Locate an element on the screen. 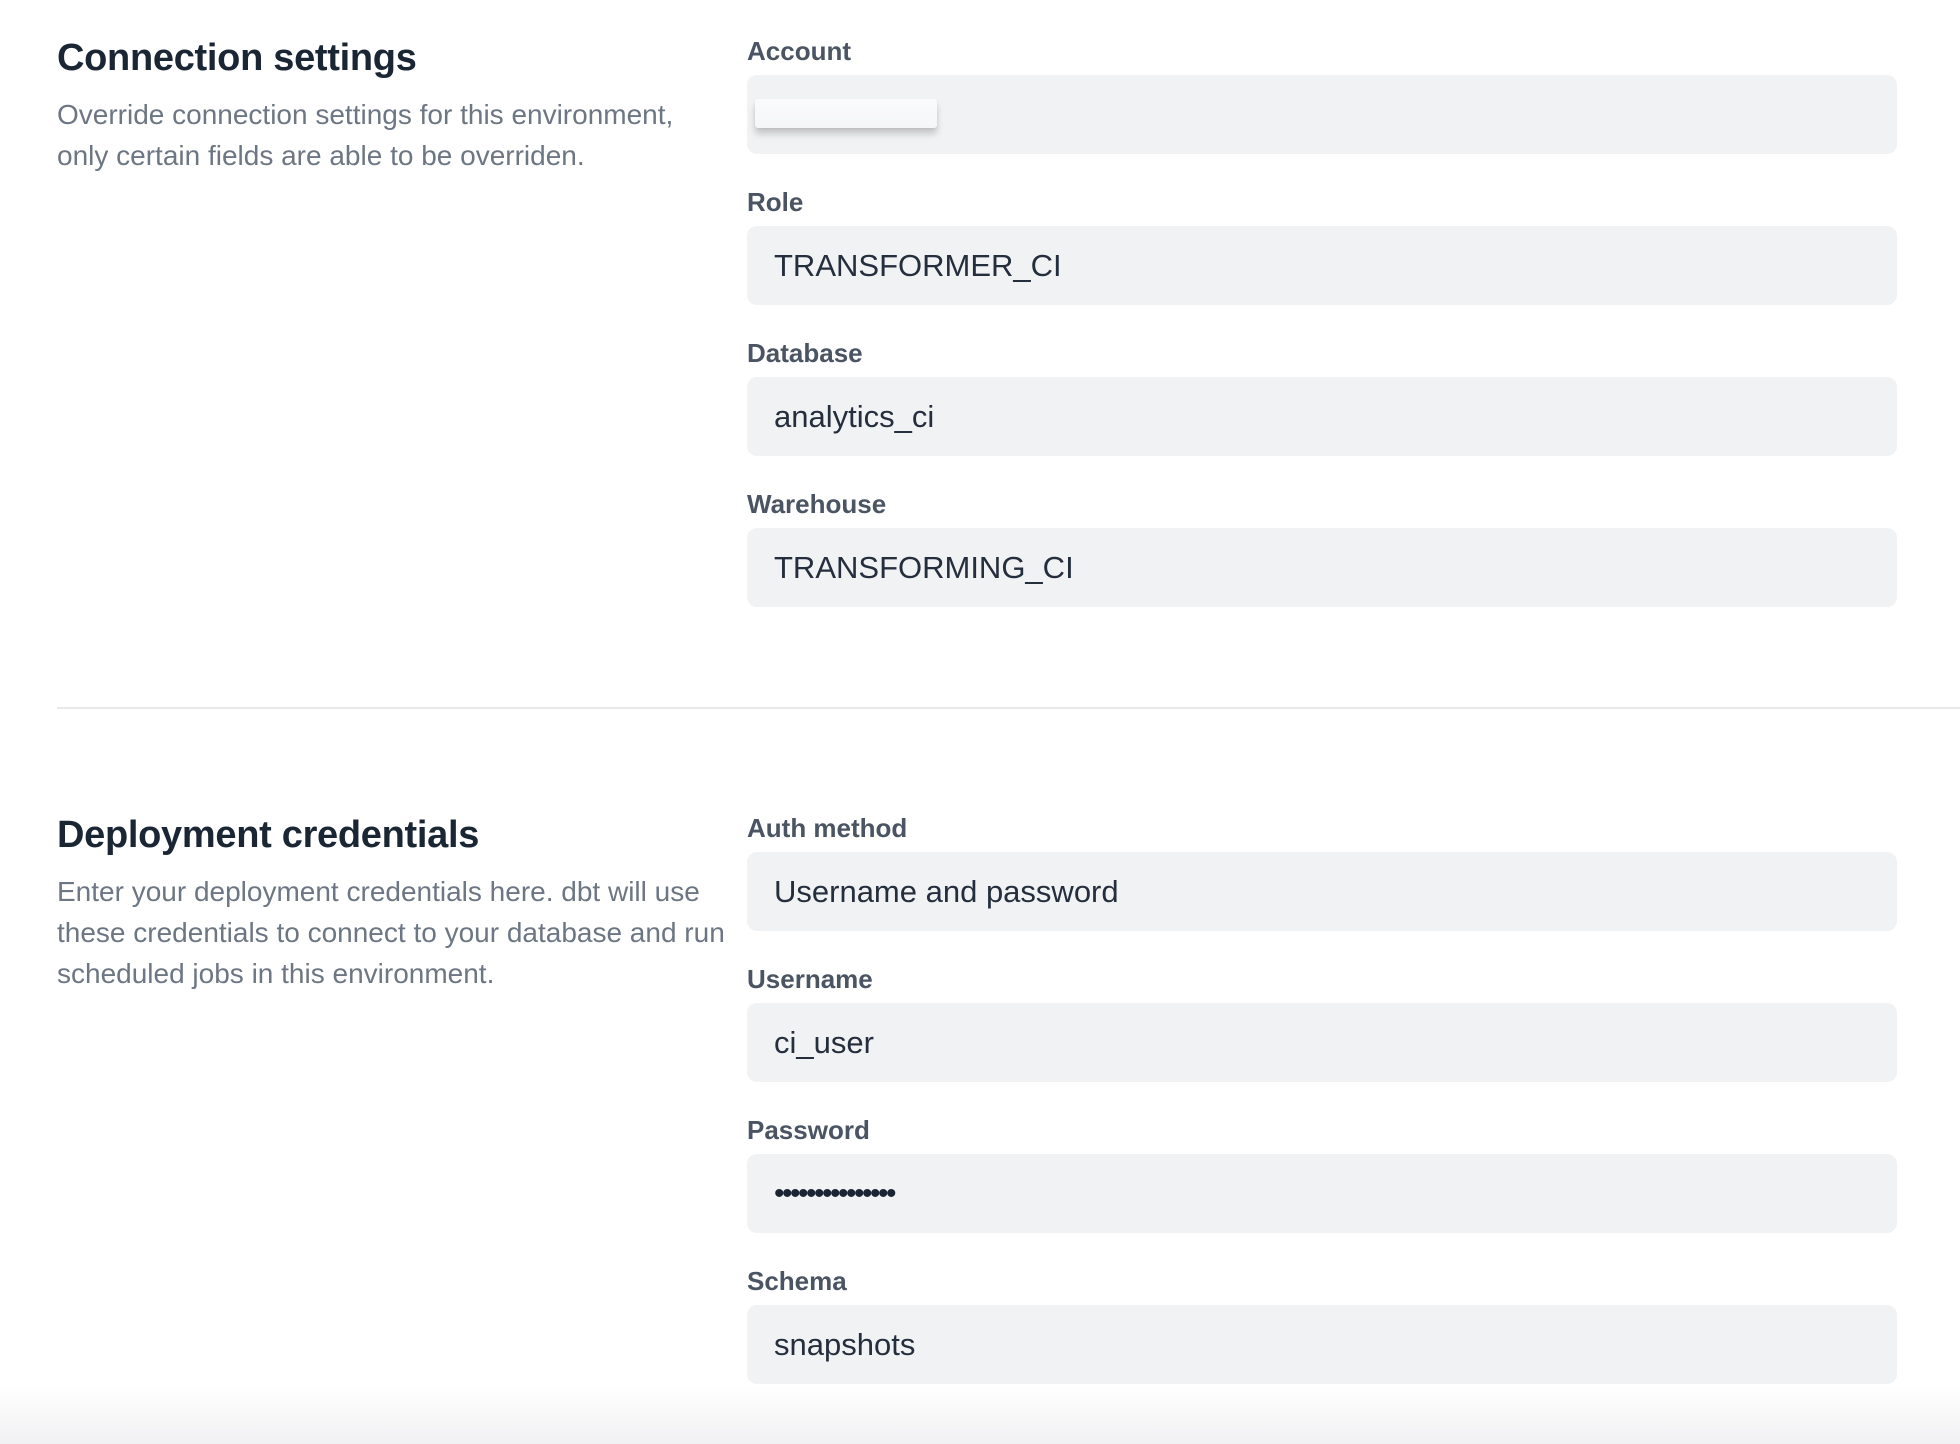  password-masked-value: ••••••••••••••• is located at coordinates (835, 1193).